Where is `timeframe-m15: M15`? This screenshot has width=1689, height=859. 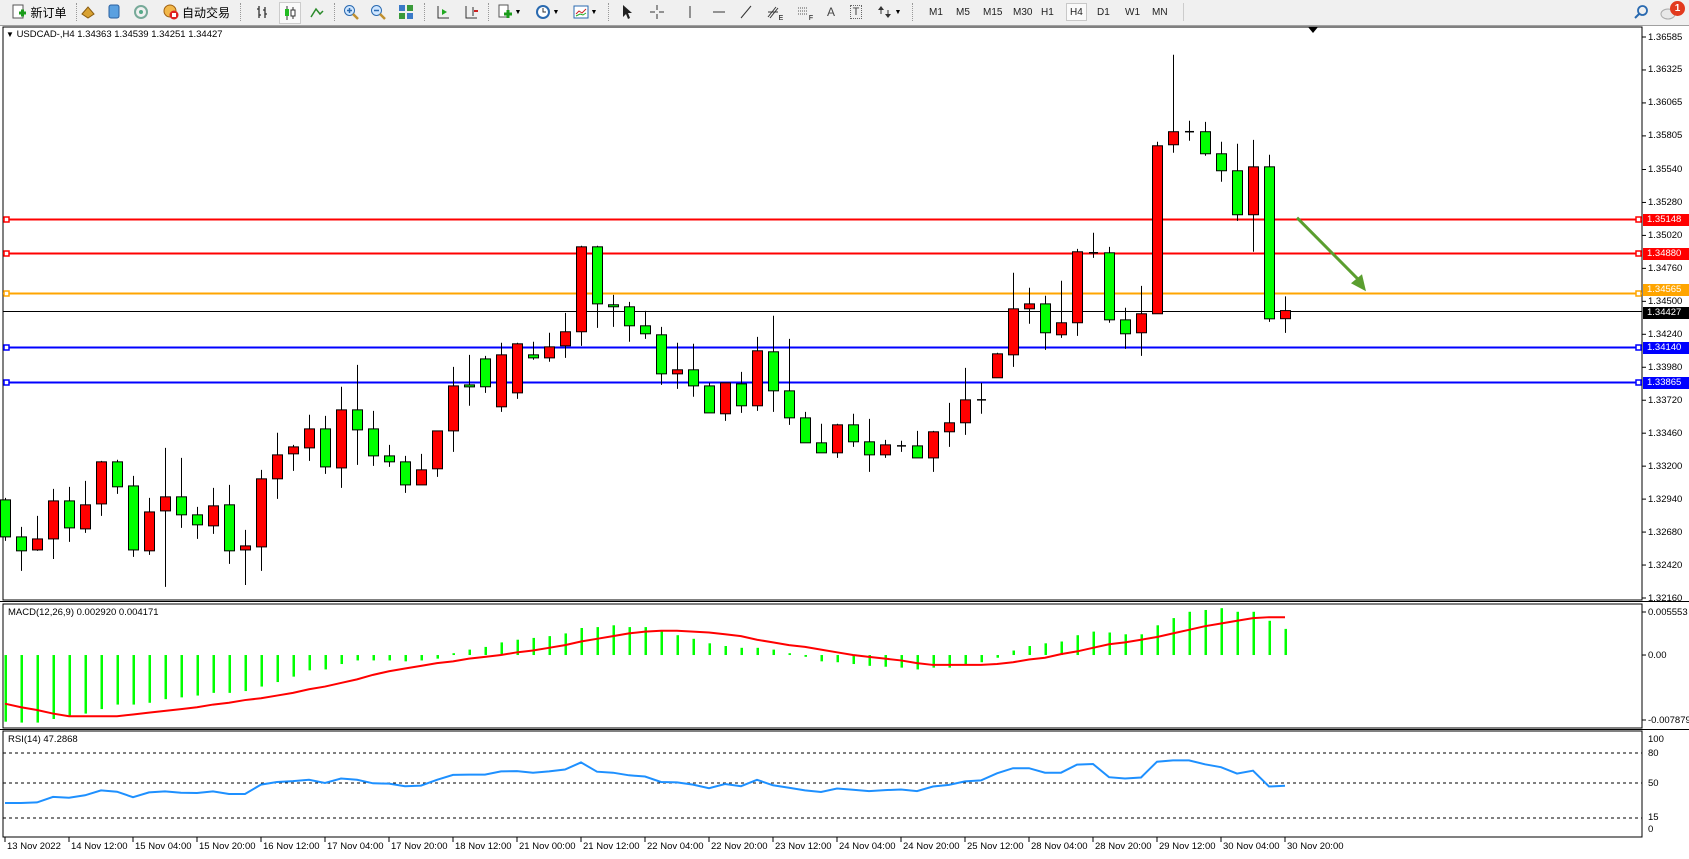
timeframe-m15: M15 is located at coordinates (993, 12).